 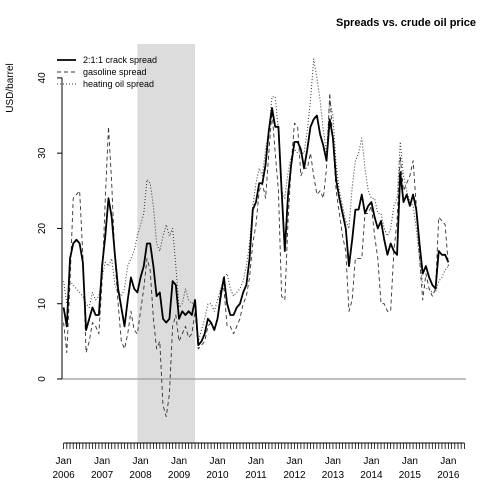 I want to click on shaded-period, so click(x=166, y=243).